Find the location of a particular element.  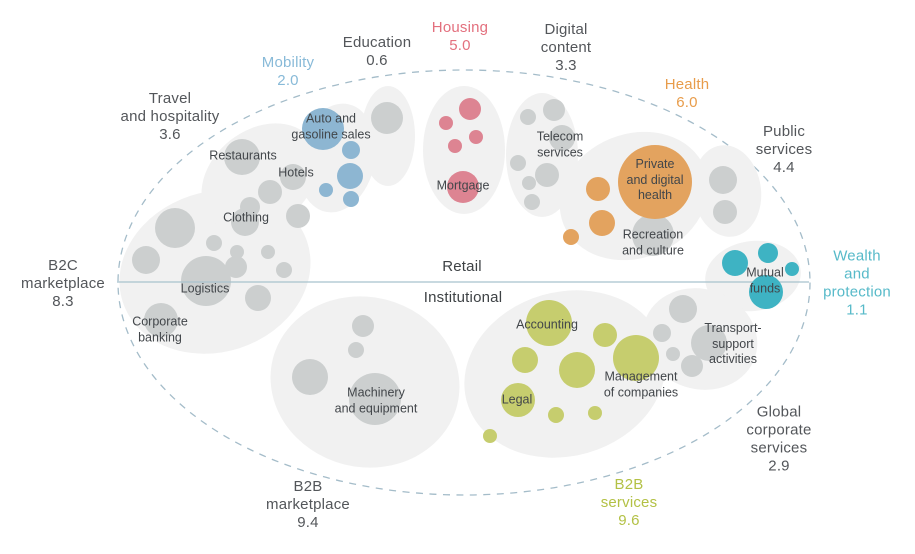

cluster-label-b2b-marketplace: B2B marketplace 9.4 is located at coordinates (308, 504).